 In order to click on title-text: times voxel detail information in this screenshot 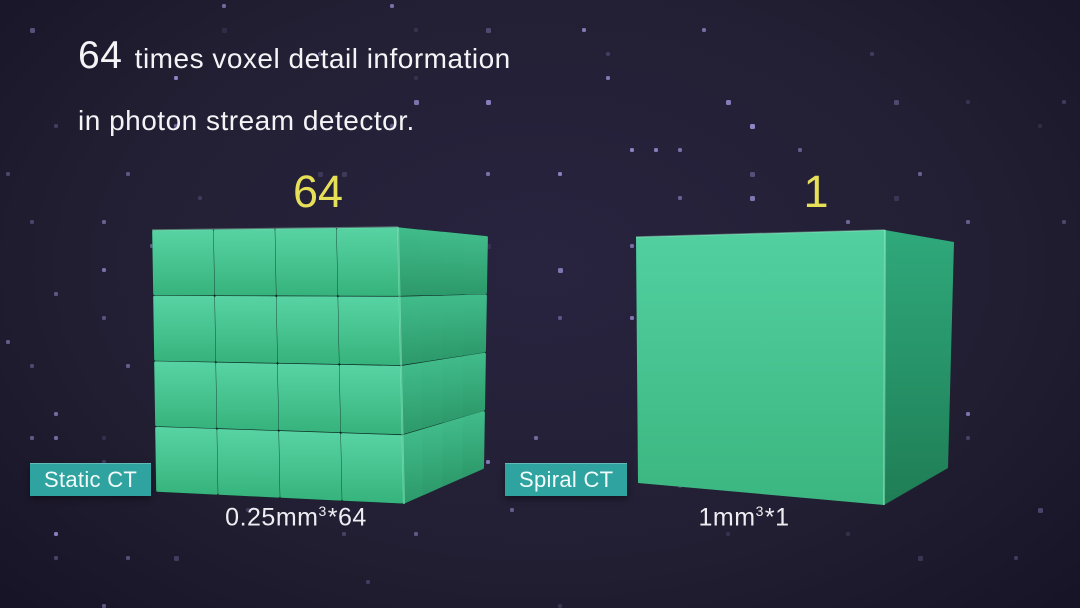, I will do `click(322, 58)`.